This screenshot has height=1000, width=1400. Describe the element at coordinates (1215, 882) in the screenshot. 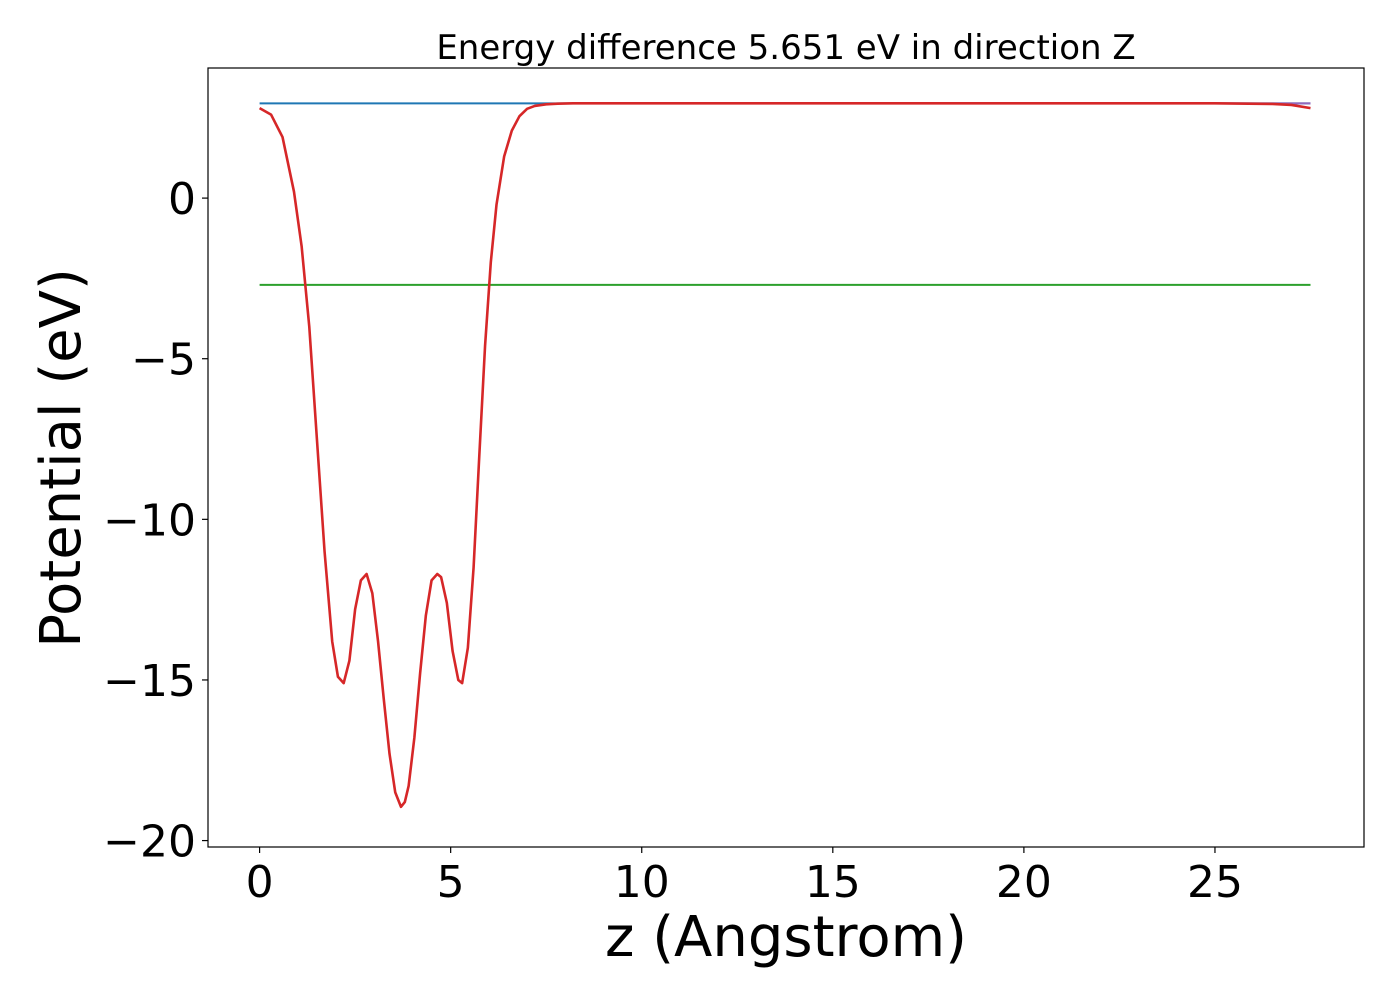

I see `x-tick-label: 25` at that location.